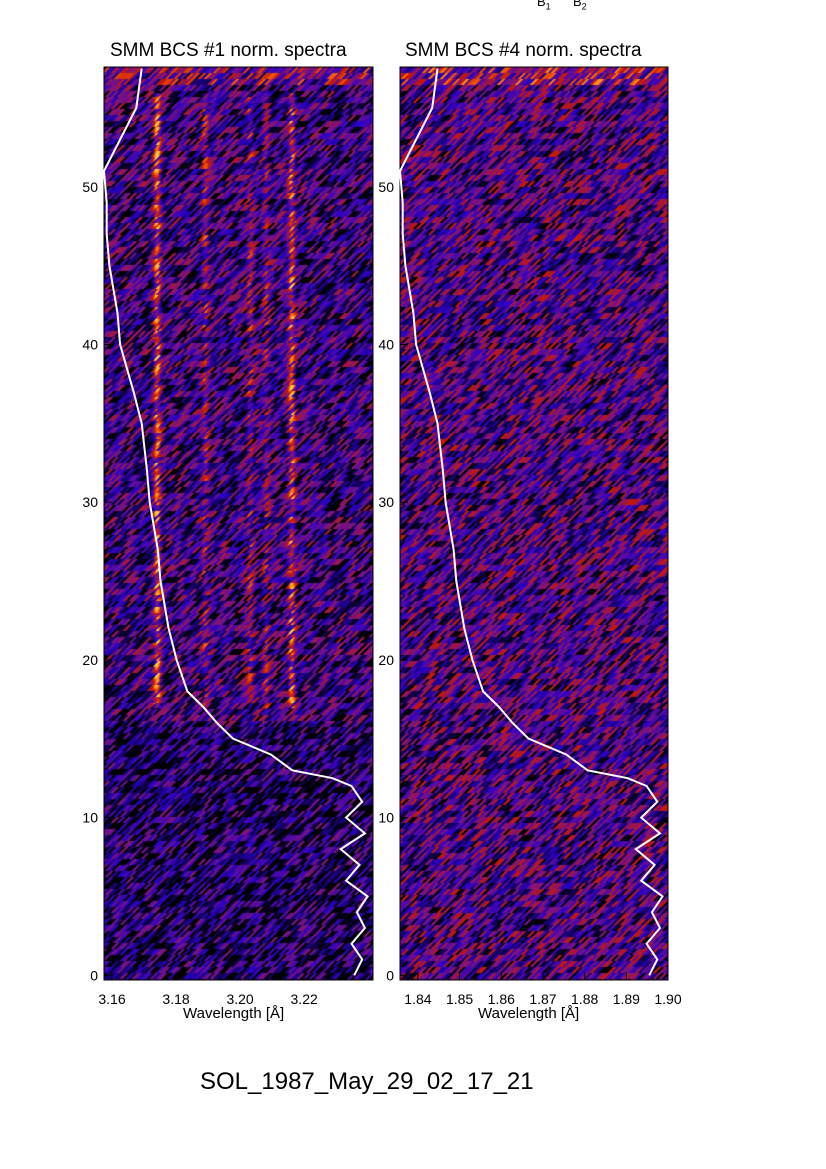 The image size is (826, 1169). What do you see at coordinates (542, 999) in the screenshot?
I see `x-tick-label: 1.87` at bounding box center [542, 999].